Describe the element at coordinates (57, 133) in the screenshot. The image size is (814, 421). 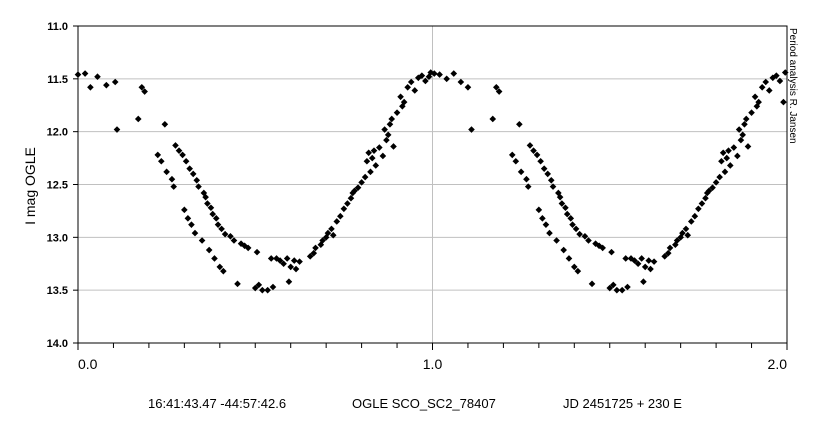
I see `y-tick-label: 12.0` at that location.